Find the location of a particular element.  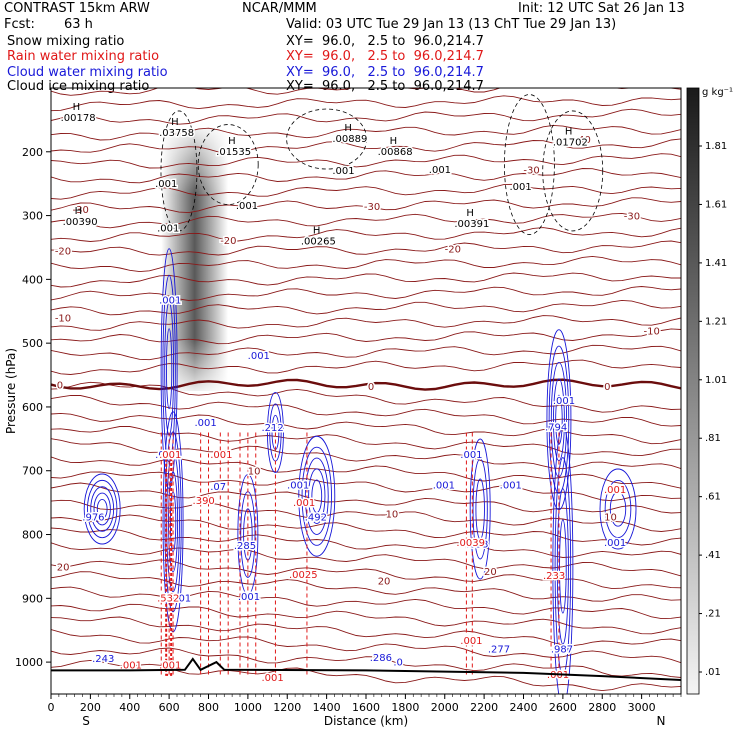

south-label: S is located at coordinates (86, 721).